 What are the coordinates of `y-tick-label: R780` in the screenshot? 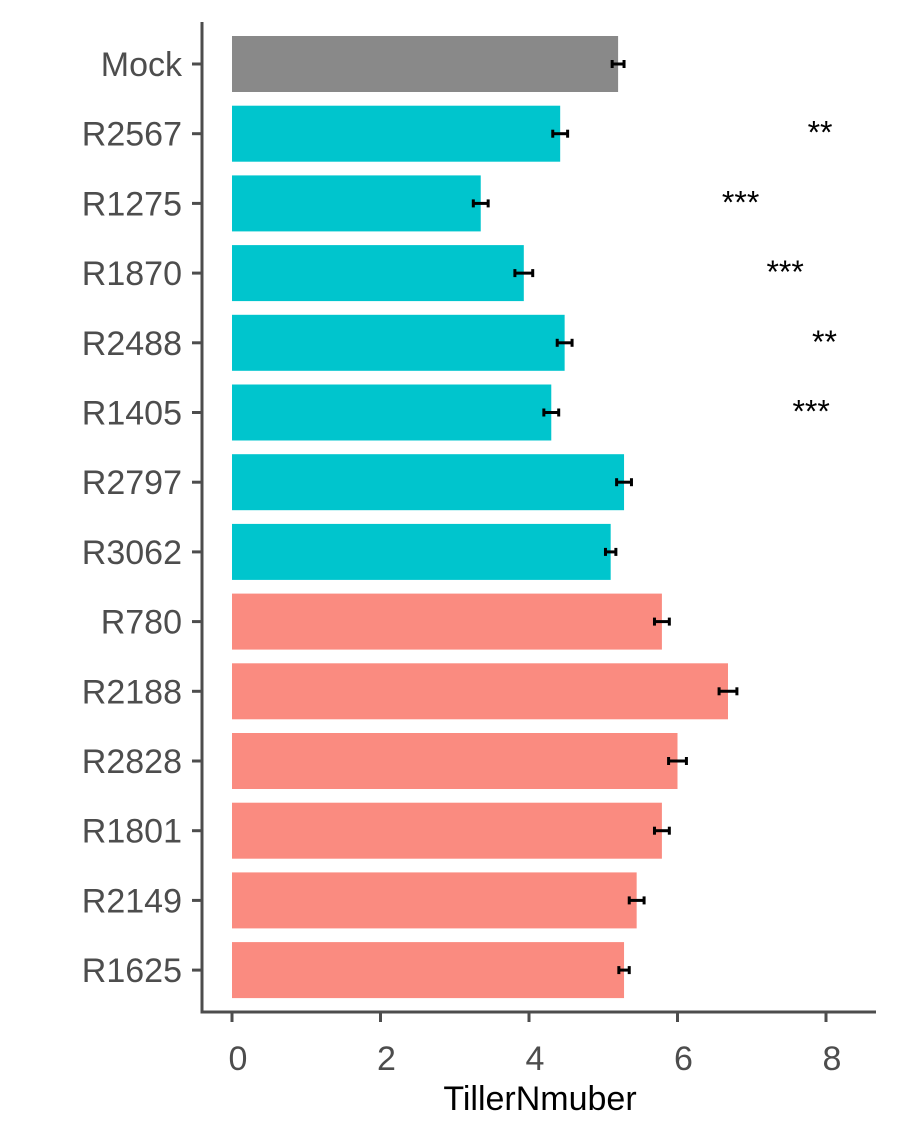 It's located at (141, 623).